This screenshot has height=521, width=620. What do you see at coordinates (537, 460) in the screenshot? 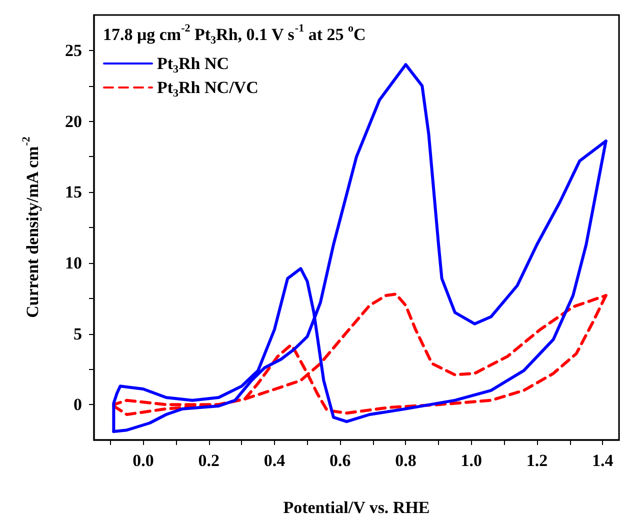
I see `x-tick-label: 1.2` at bounding box center [537, 460].